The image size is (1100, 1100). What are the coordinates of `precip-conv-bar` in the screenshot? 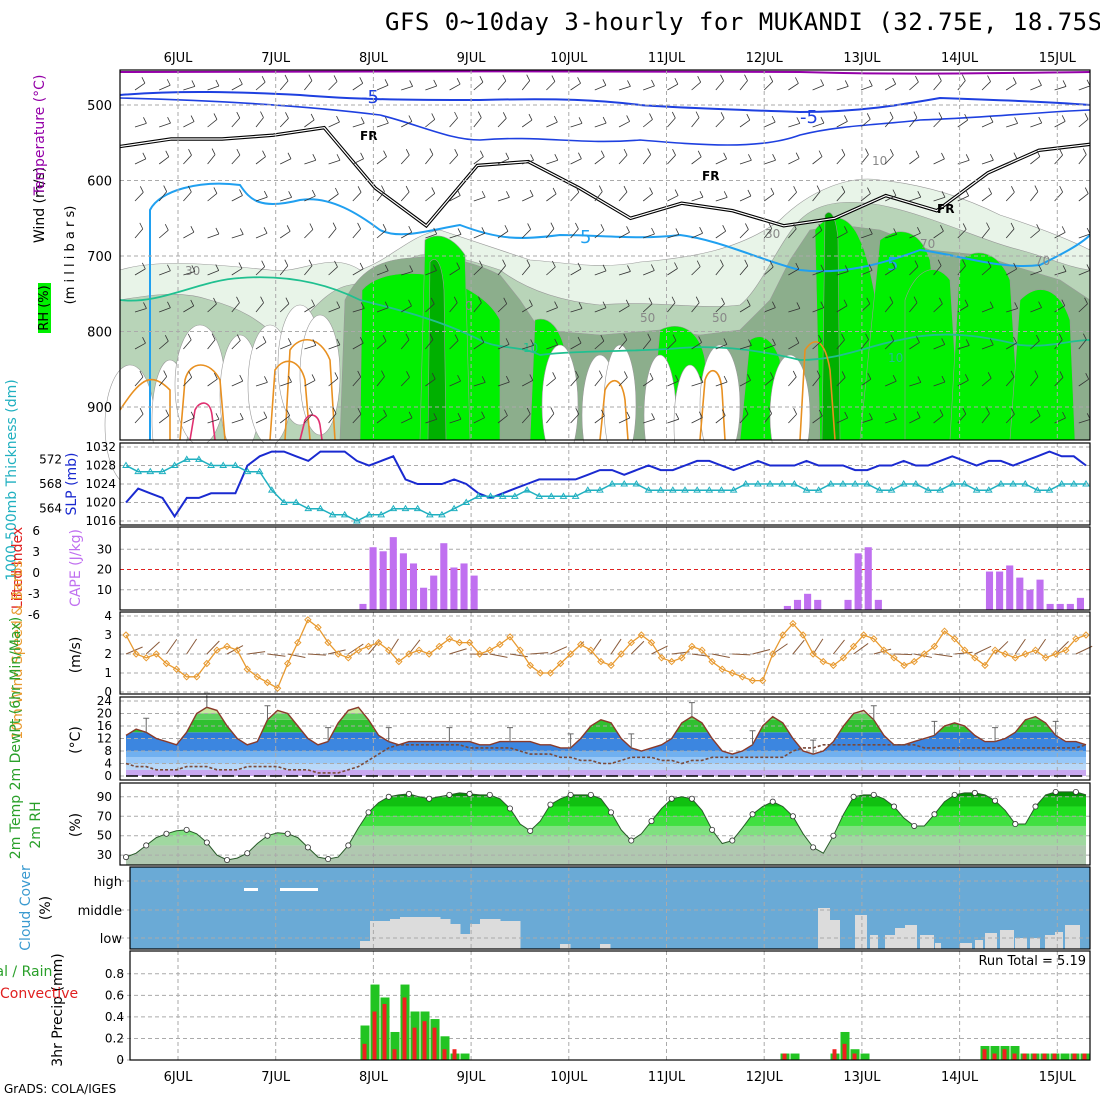 It's located at (444, 1054).